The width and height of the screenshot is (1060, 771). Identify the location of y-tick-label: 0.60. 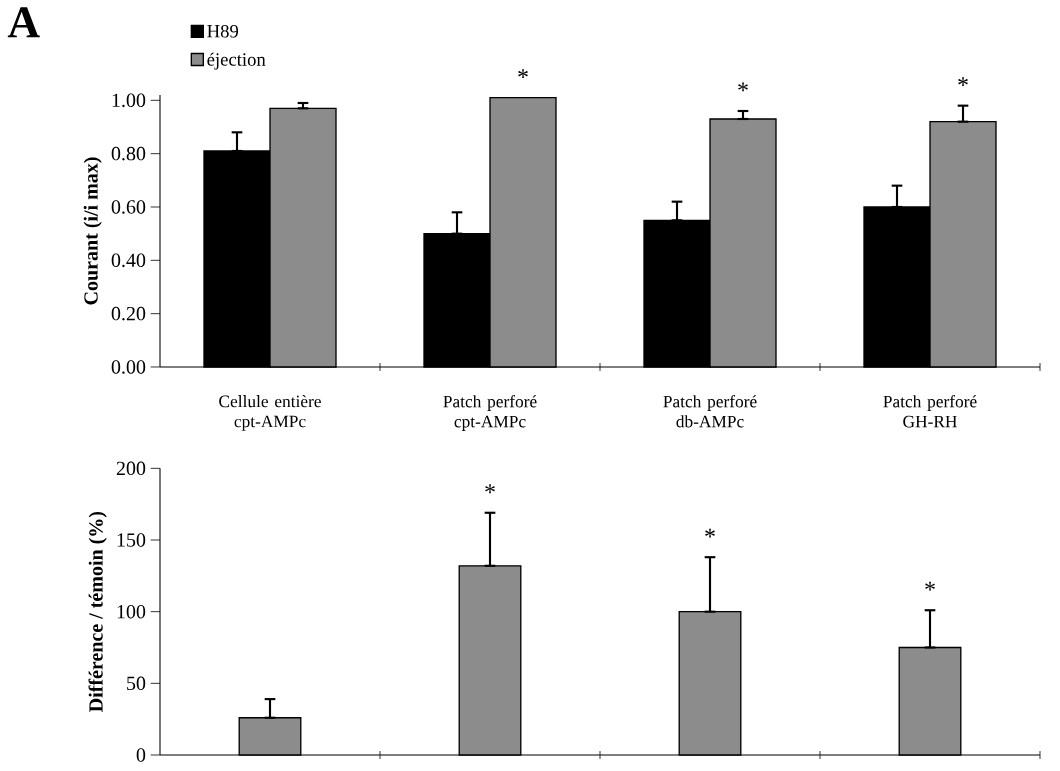
(128, 207).